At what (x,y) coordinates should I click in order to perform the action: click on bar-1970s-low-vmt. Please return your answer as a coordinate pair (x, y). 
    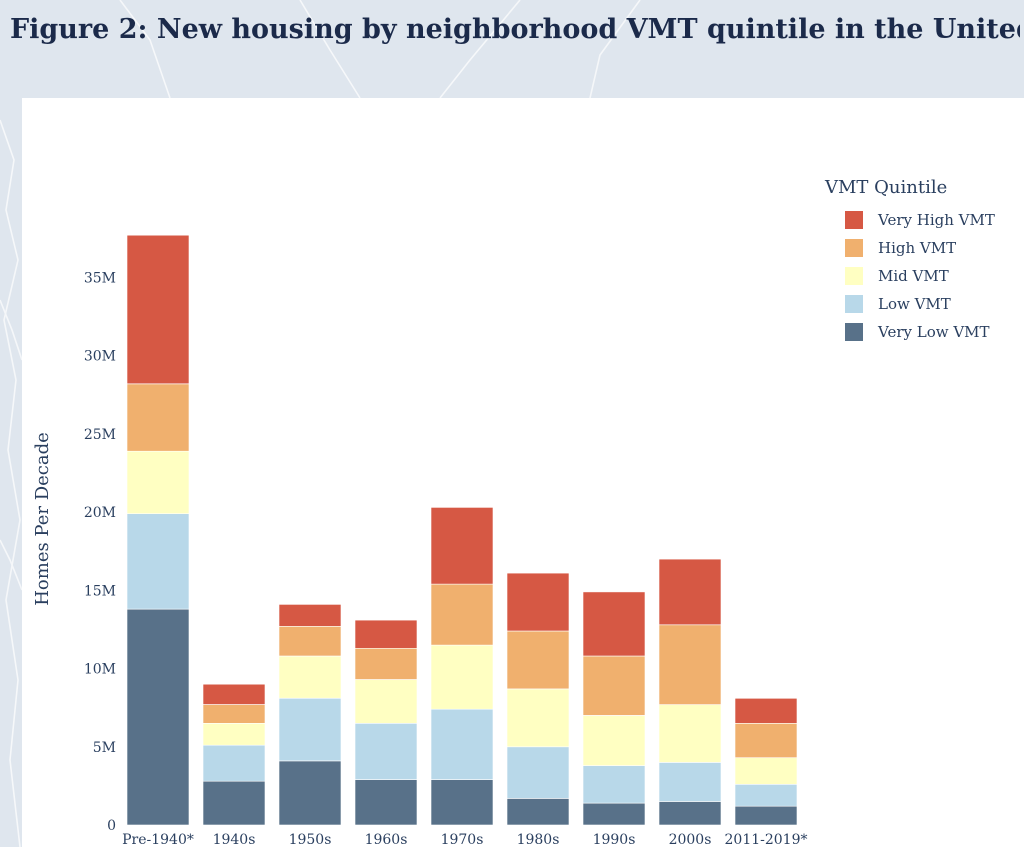
    Looking at the image, I should click on (462, 744).